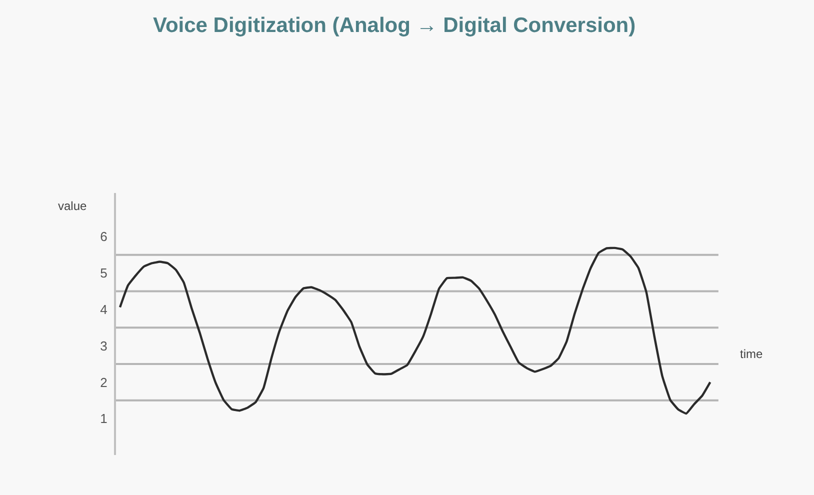  Describe the element at coordinates (394, 25) in the screenshot. I see `chart-title: Voice Digitization (Analog → Digital Conversion)` at that location.